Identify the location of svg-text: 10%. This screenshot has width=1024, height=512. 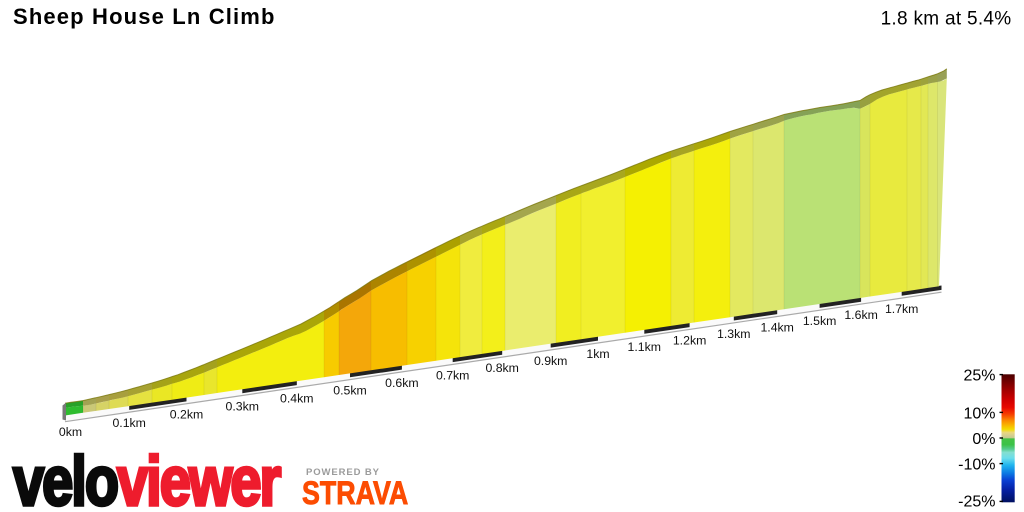
(979, 414).